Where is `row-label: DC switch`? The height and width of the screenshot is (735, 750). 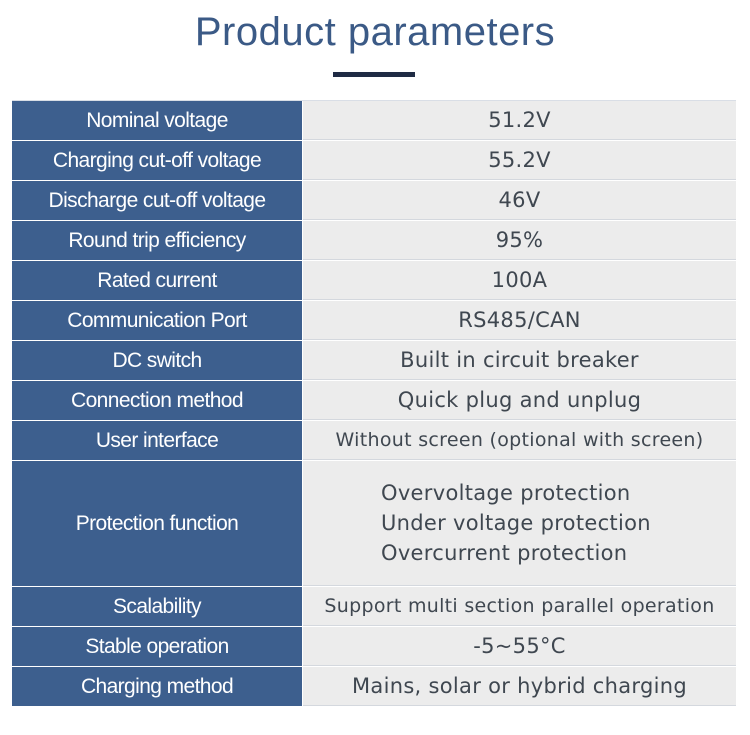 row-label: DC switch is located at coordinates (157, 360).